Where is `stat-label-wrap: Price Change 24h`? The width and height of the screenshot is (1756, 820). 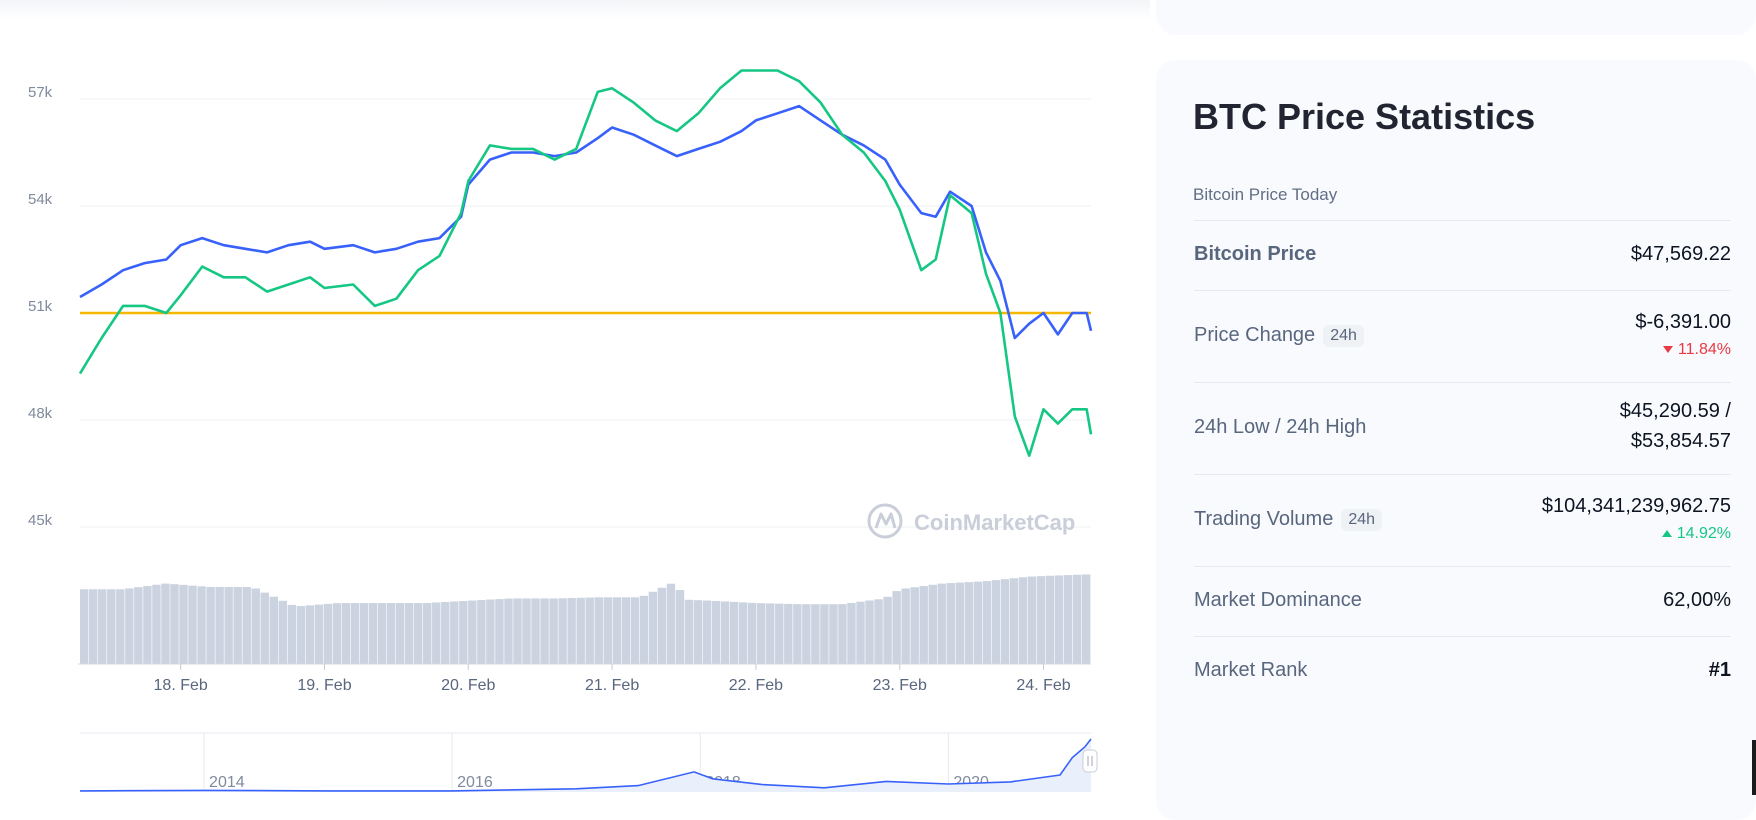 stat-label-wrap: Price Change 24h is located at coordinates (1279, 335).